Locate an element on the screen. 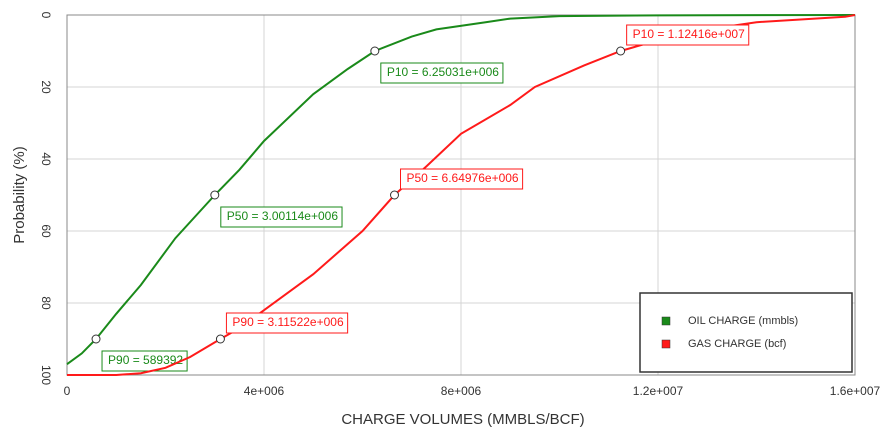 The width and height of the screenshot is (885, 433). x-tick-label: 1.2e+007 is located at coordinates (658, 391).